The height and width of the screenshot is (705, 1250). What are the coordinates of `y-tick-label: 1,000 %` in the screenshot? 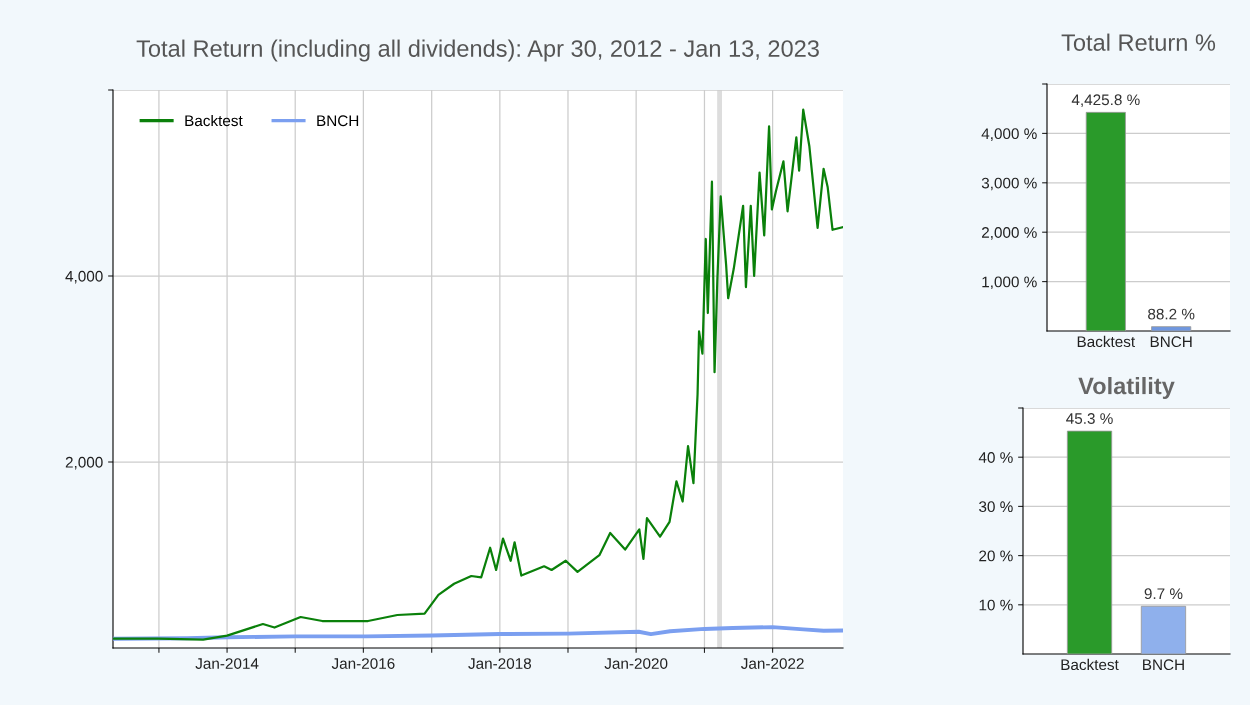 It's located at (1009, 283).